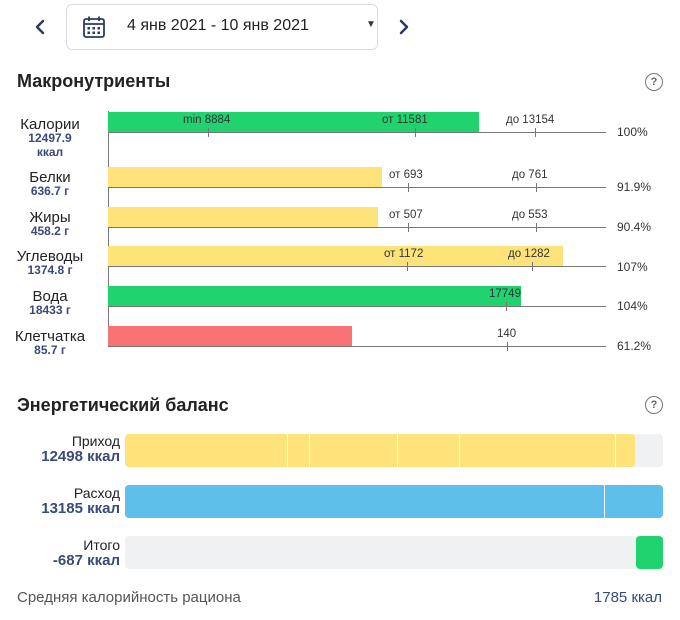 The image size is (680, 620). Describe the element at coordinates (530, 175) in the screenshot. I see `protein-tick-to-label: до 761` at that location.